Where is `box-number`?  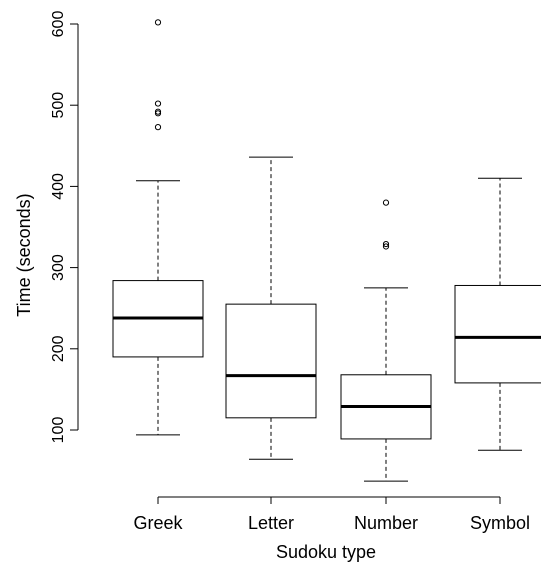 box-number is located at coordinates (386, 340).